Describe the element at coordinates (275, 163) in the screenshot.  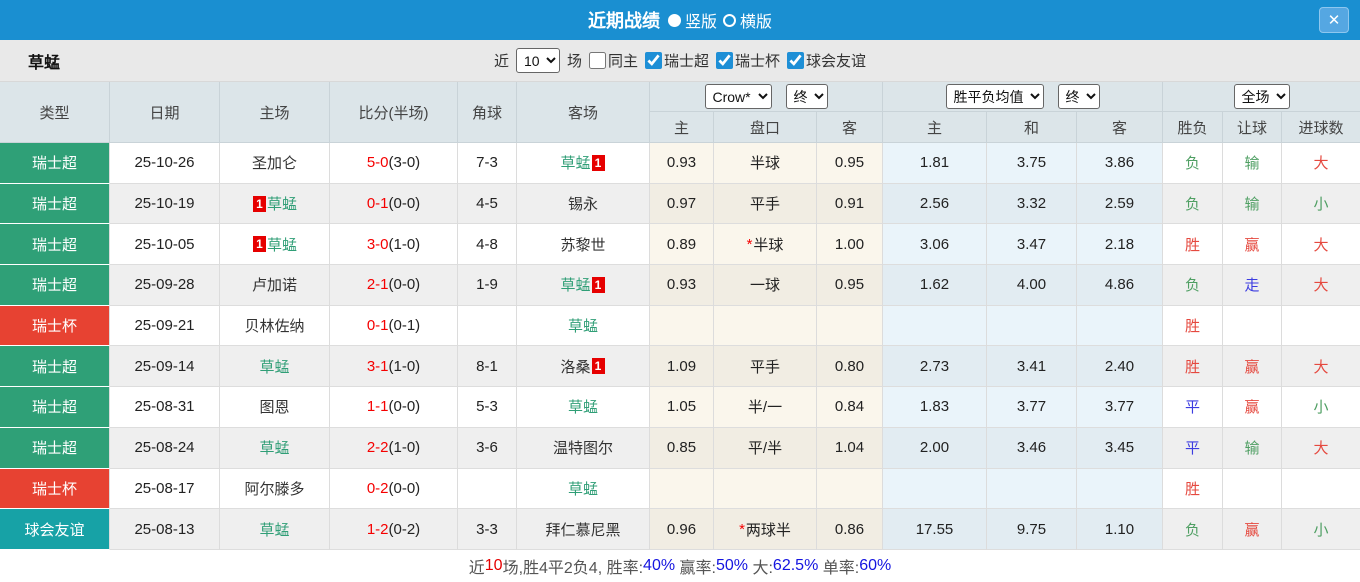
I see `home-team-cell: 圣加仑` at that location.